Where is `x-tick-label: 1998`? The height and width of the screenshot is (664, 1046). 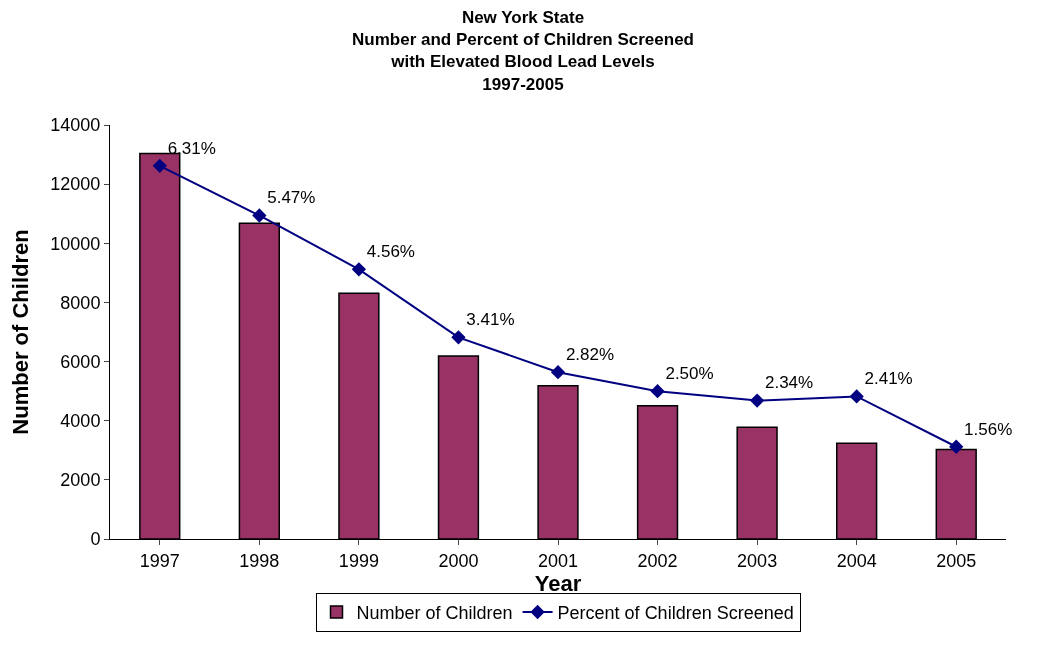
x-tick-label: 1998 is located at coordinates (259, 560).